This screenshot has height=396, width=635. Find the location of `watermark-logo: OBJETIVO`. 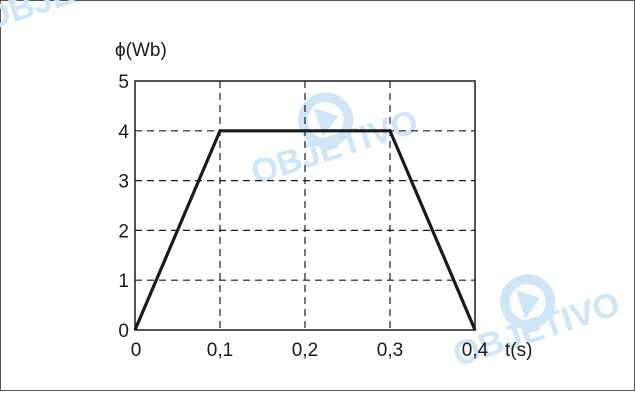

watermark-logo: OBJETIVO is located at coordinates (77, 19).